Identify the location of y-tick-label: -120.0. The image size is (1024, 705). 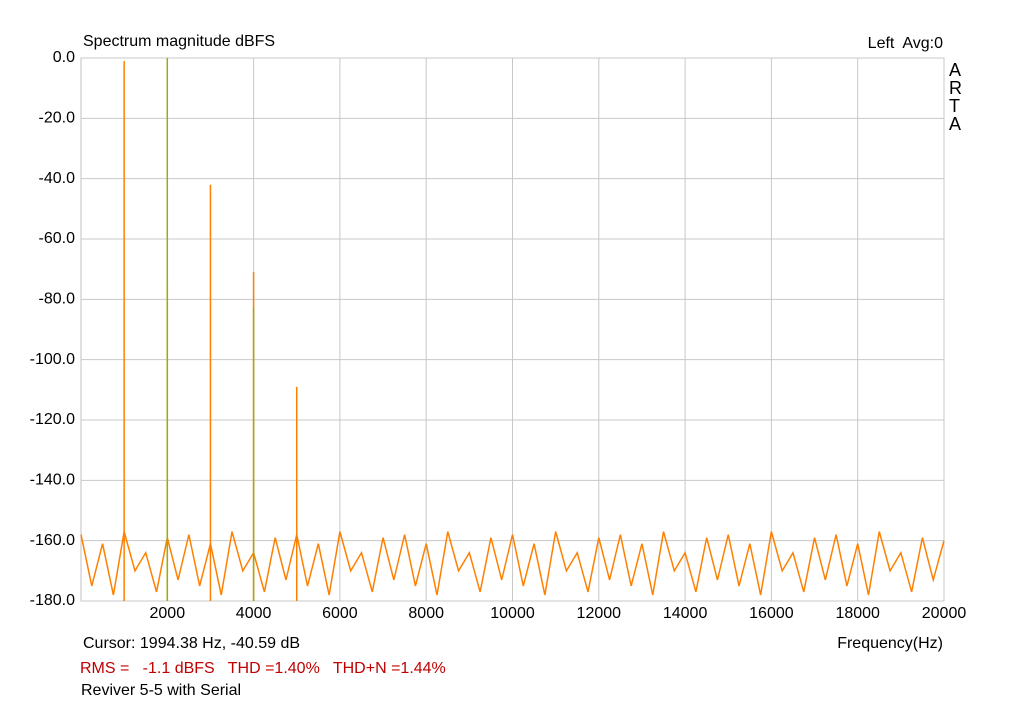
(52, 419).